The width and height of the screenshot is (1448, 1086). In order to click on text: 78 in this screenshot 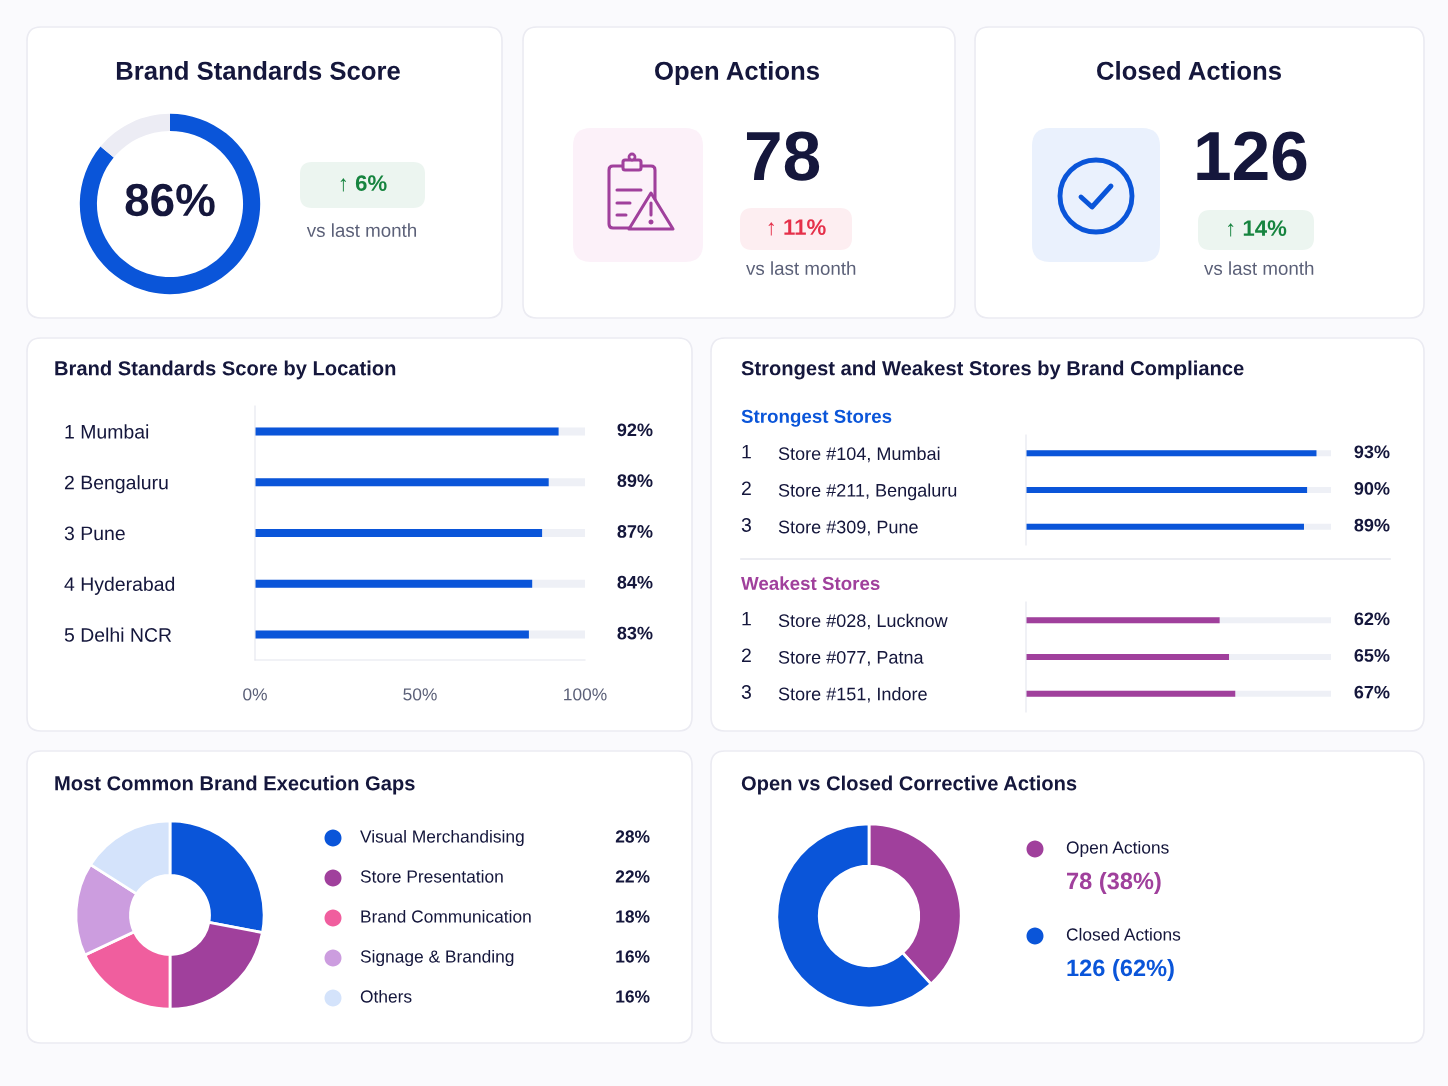, I will do `click(783, 156)`.